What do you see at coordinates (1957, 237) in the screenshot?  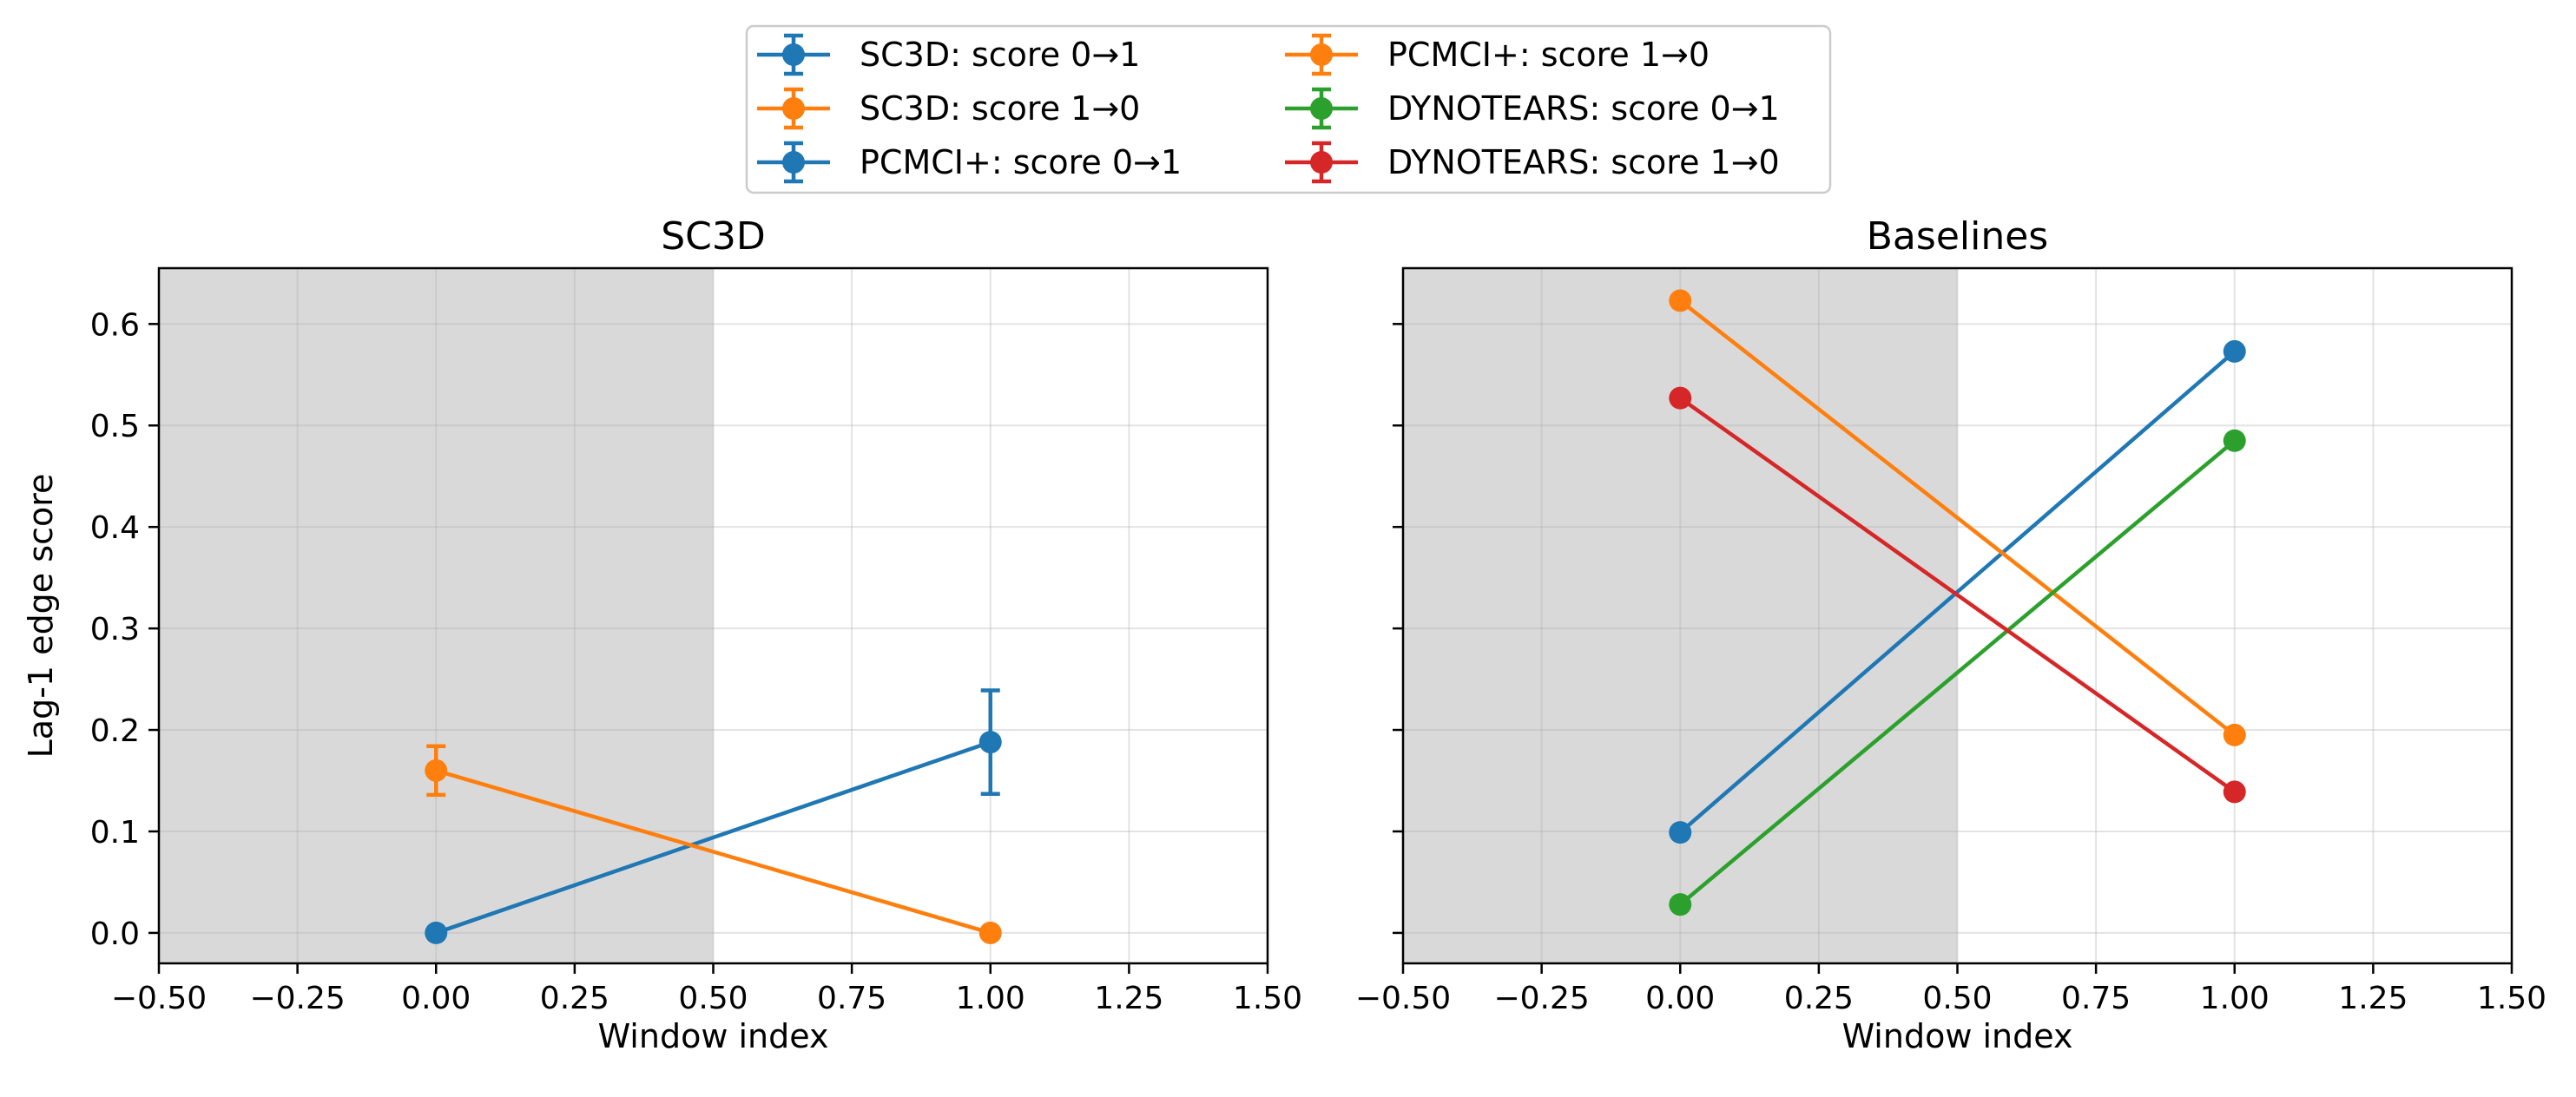 I see `panel-title: Baselines` at bounding box center [1957, 237].